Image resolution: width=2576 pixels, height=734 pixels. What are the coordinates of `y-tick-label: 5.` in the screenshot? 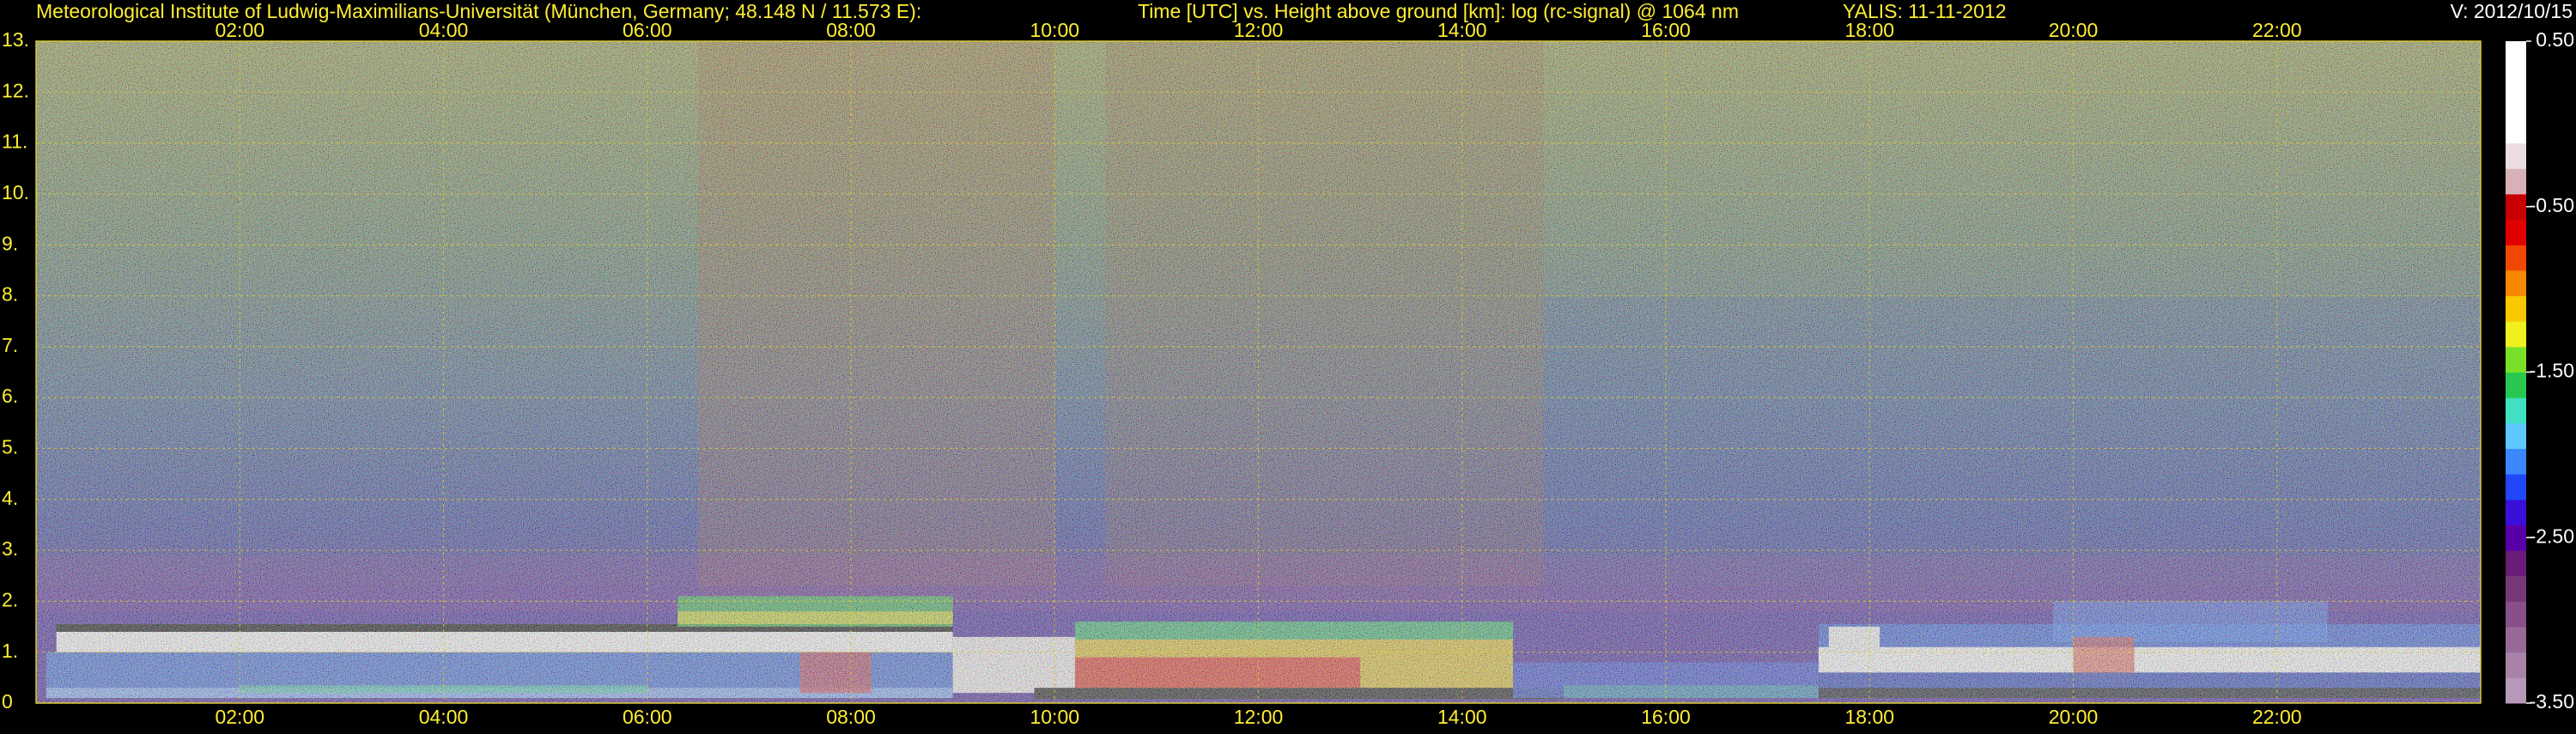 It's located at (10, 447).